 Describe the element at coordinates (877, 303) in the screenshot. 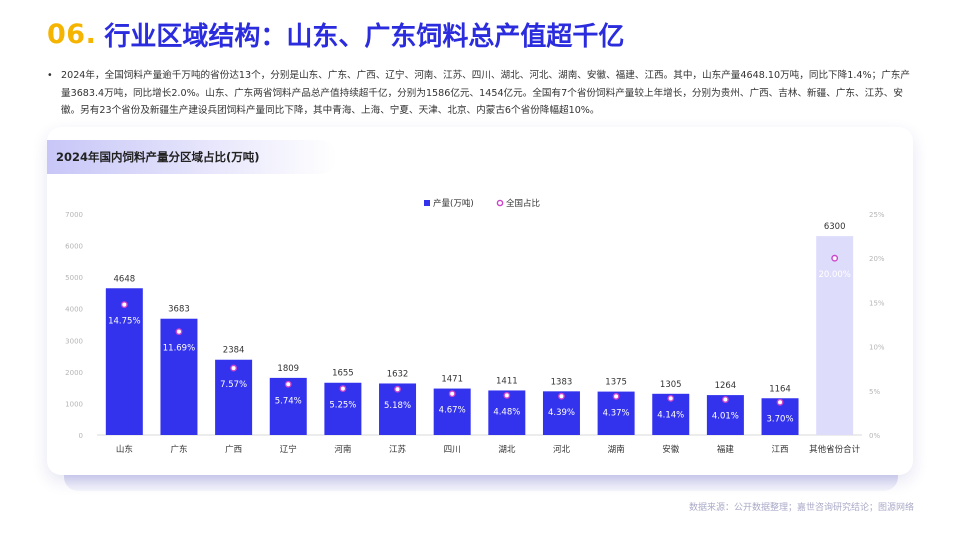

I see `y-right-tick-label: 15%` at that location.